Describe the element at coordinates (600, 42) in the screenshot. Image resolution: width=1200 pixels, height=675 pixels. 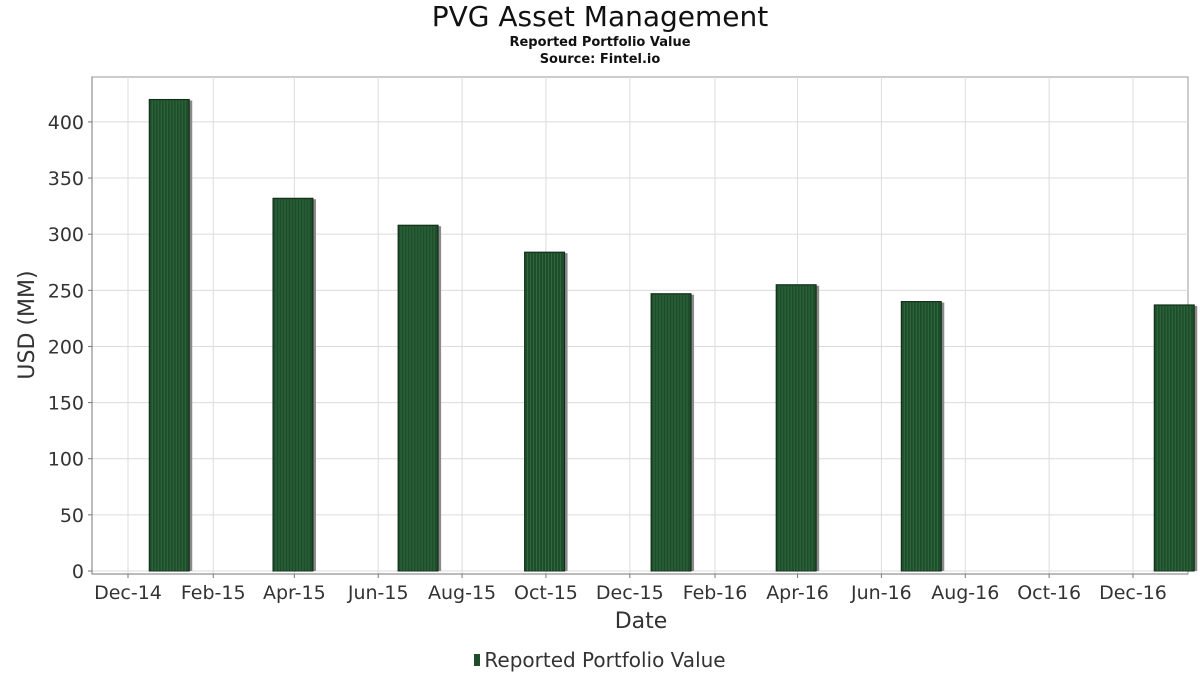
I see `chart-subtitle: Reported Portfolio Value` at that location.